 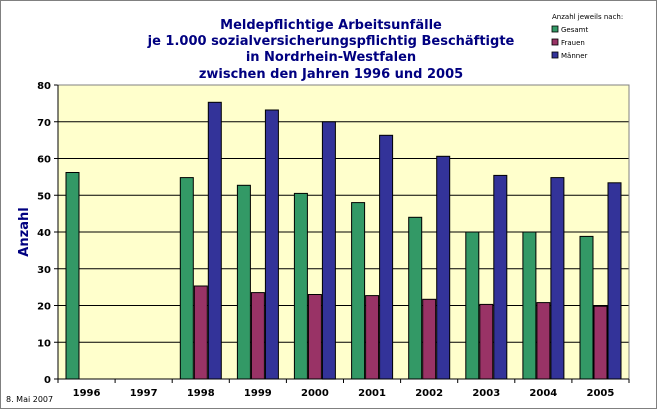 I want to click on bar-frauen-2000, so click(x=314, y=337).